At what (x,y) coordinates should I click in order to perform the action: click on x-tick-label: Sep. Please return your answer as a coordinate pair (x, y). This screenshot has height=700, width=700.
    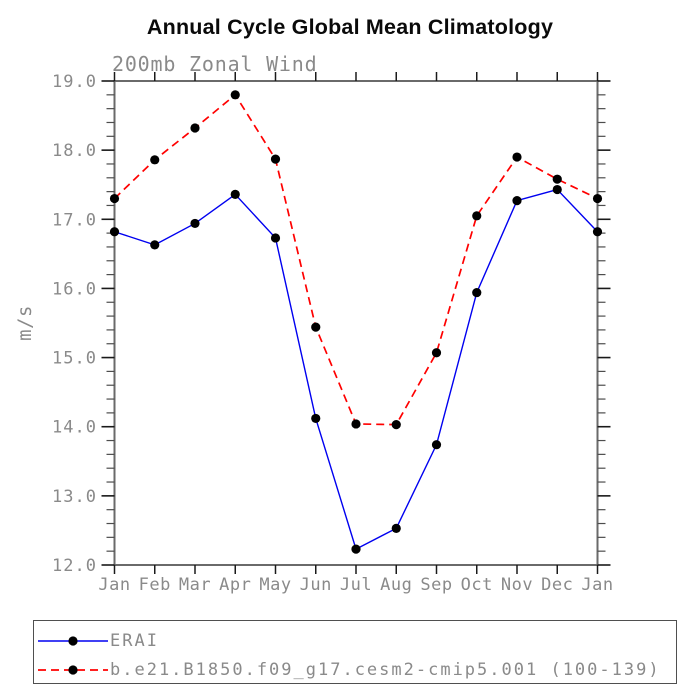
    Looking at the image, I should click on (436, 585).